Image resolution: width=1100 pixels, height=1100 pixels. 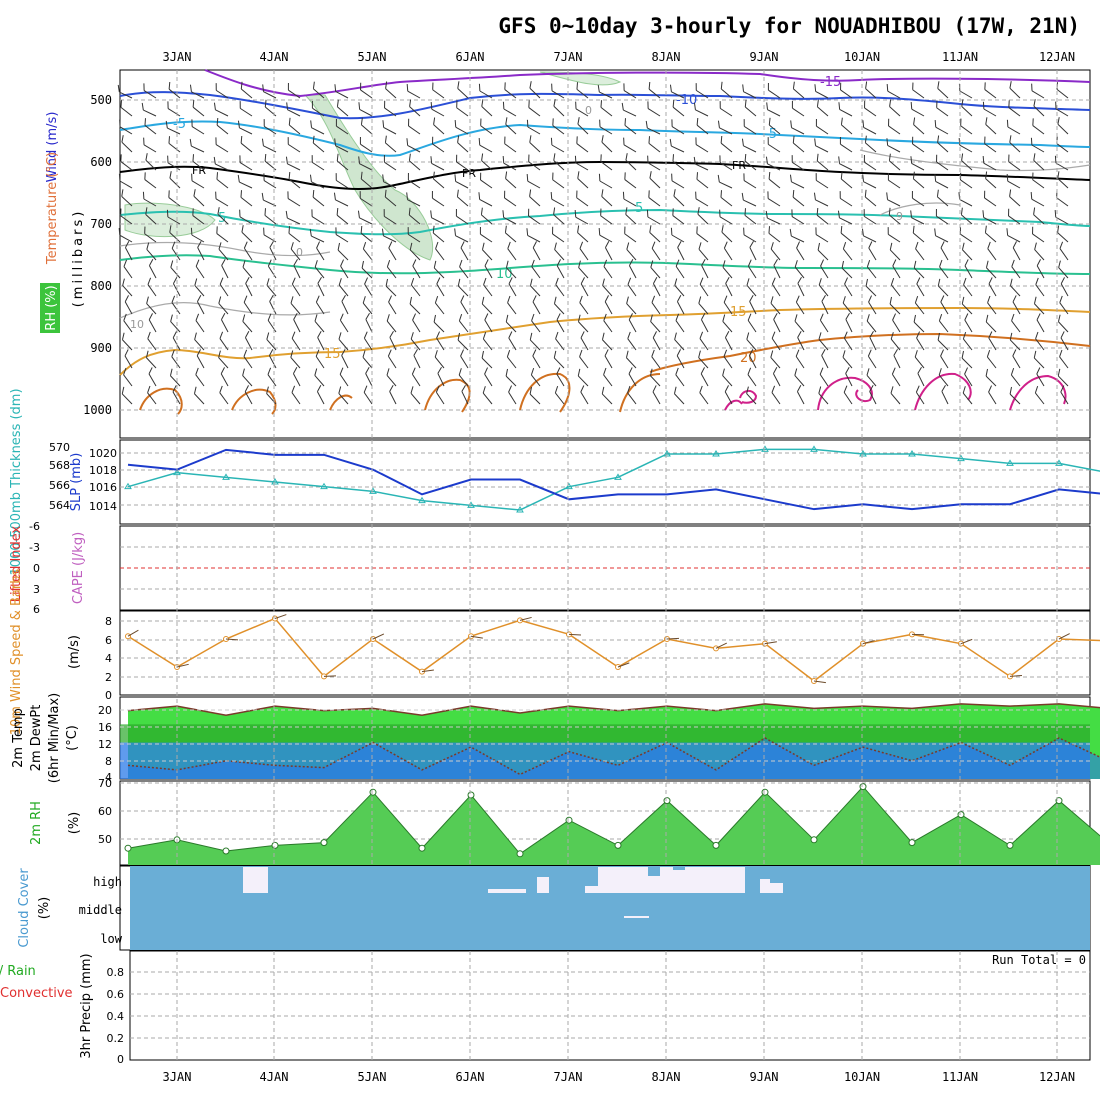 What do you see at coordinates (225, 249) in the screenshot?
I see `rh-contour` at bounding box center [225, 249].